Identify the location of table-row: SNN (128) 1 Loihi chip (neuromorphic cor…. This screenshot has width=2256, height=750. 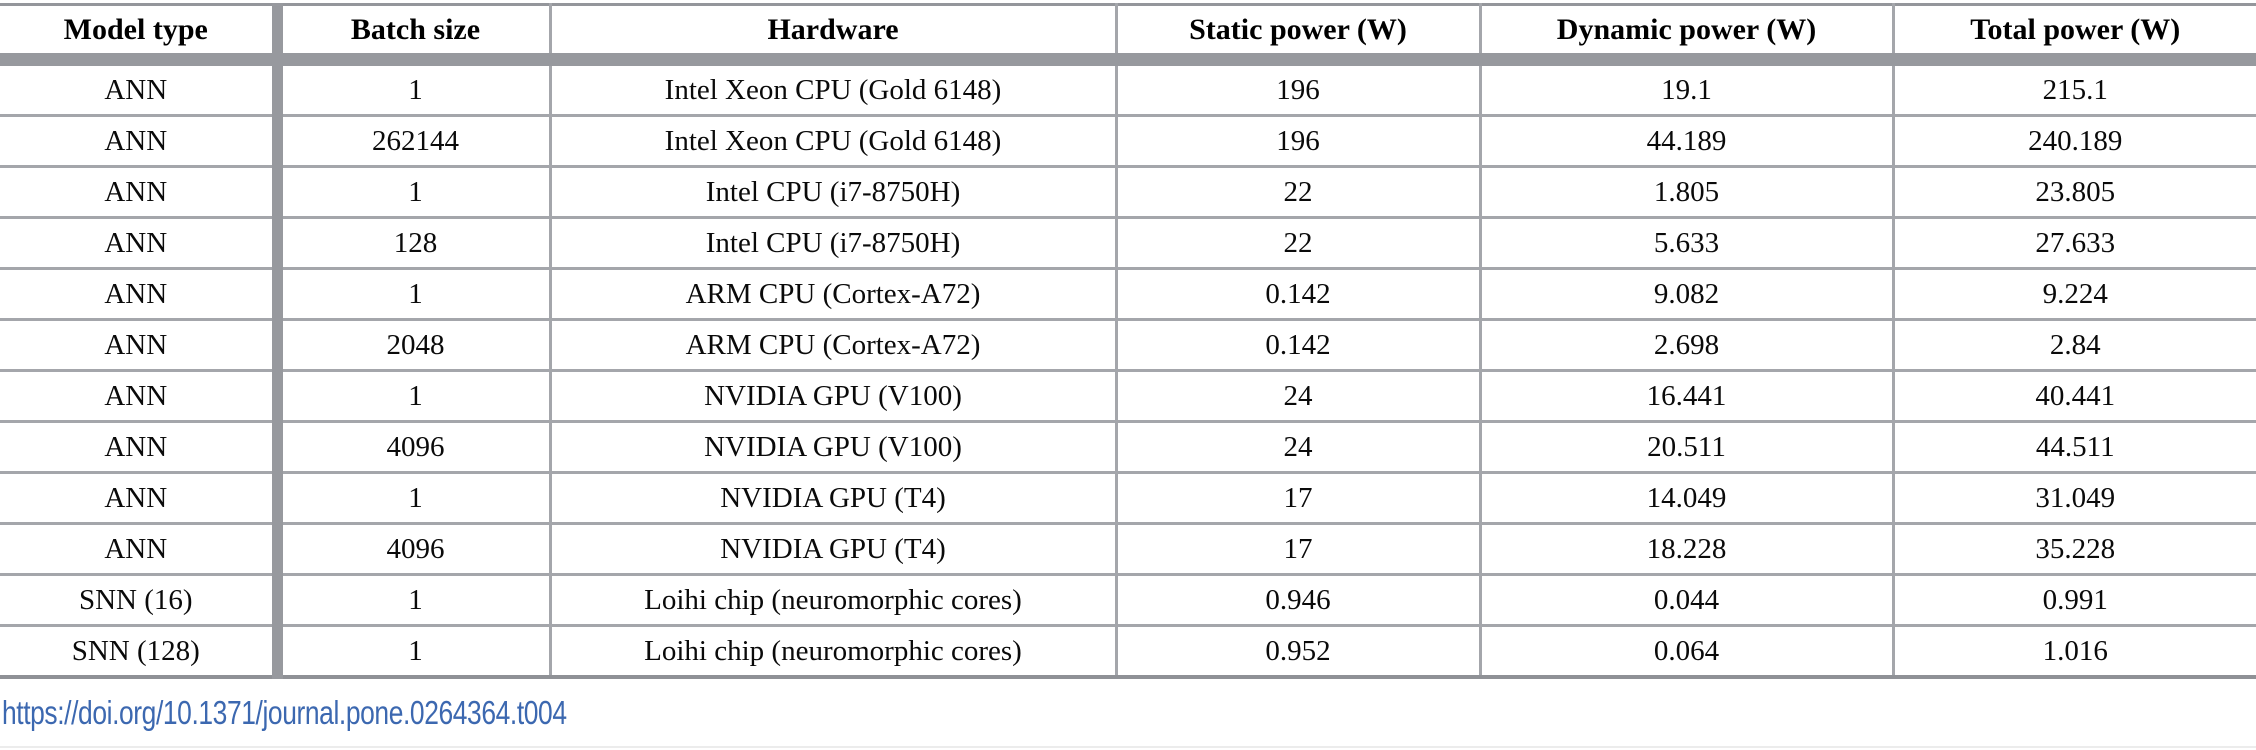
(1128, 651).